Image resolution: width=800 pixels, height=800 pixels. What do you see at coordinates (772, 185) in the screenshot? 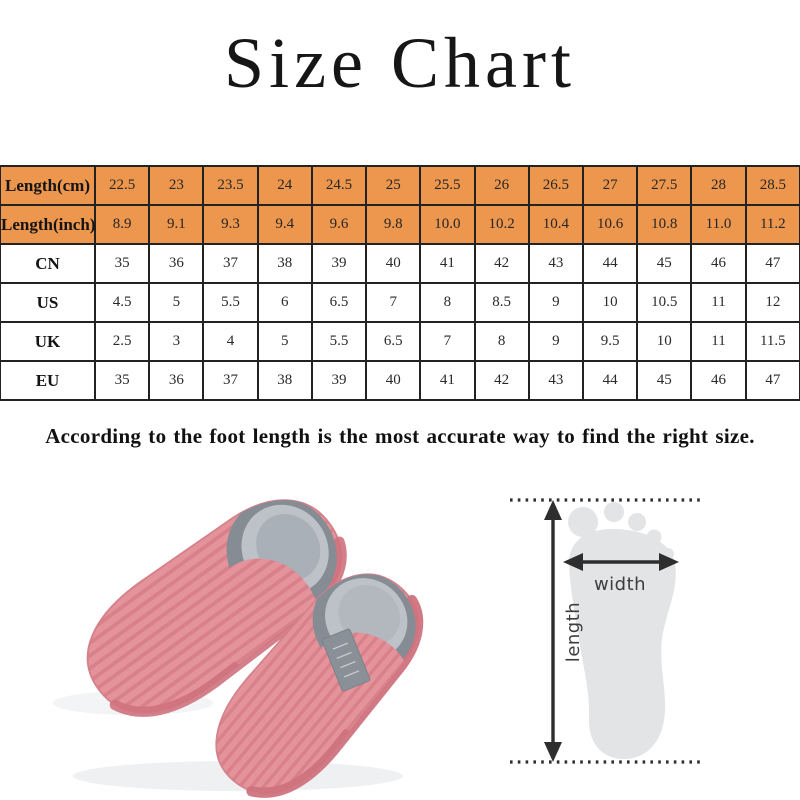
I see `size-cell: 28.5` at bounding box center [772, 185].